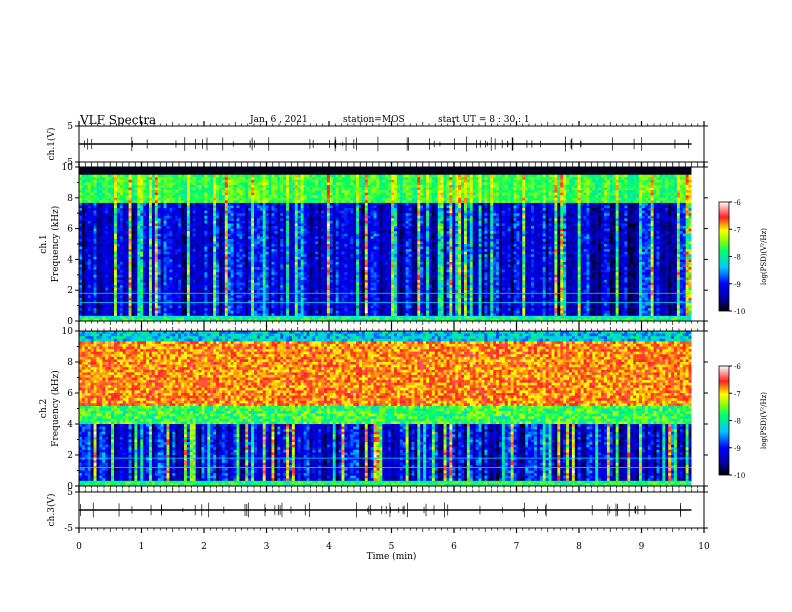 The width and height of the screenshot is (792, 612). What do you see at coordinates (44, 408) in the screenshot?
I see `y-axis-label: ch.2` at bounding box center [44, 408].